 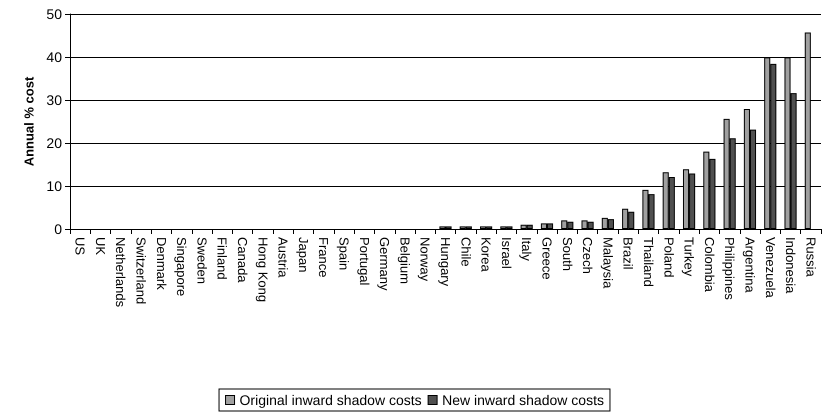 I want to click on y-tick-label: 30, so click(x=54, y=100).